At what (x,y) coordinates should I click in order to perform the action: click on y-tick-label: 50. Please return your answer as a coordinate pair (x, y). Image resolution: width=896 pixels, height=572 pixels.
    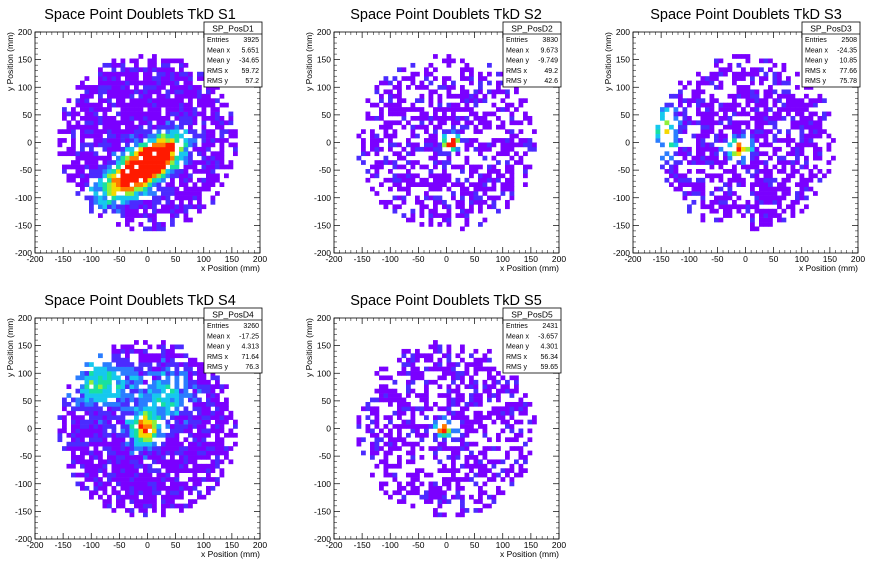
    Looking at the image, I should click on (327, 115).